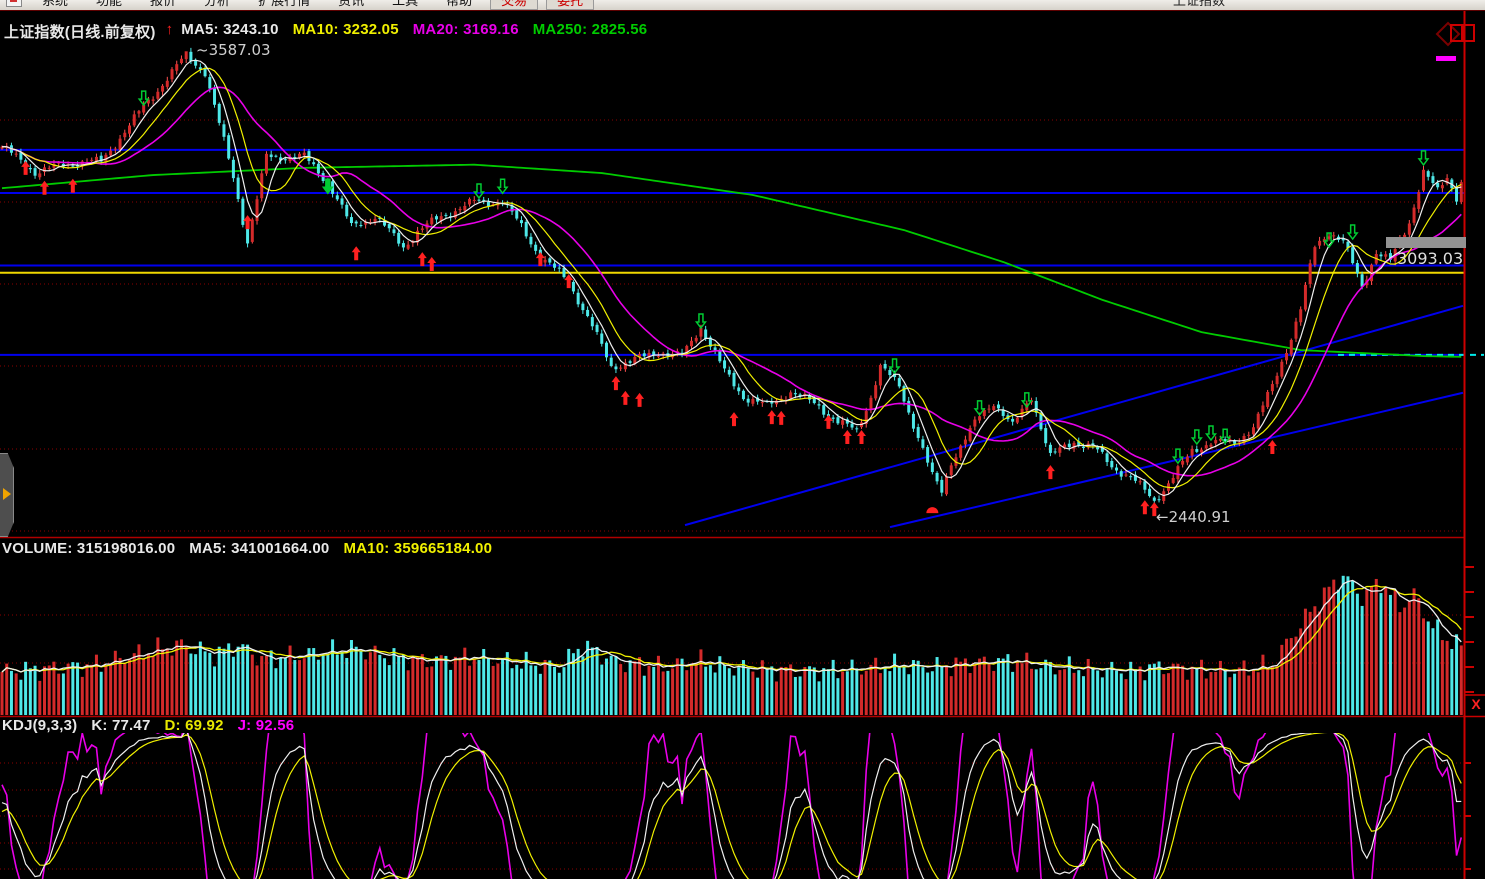  Describe the element at coordinates (1193, 517) in the screenshot. I see `trough-price-annotation: ←2440.91` at that location.